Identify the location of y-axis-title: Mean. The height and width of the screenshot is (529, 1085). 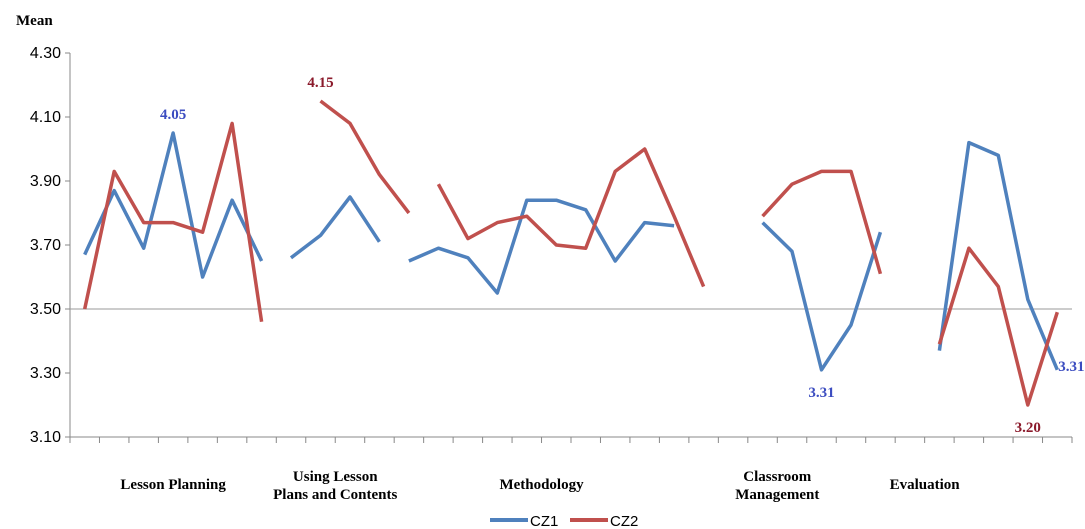
(34, 21).